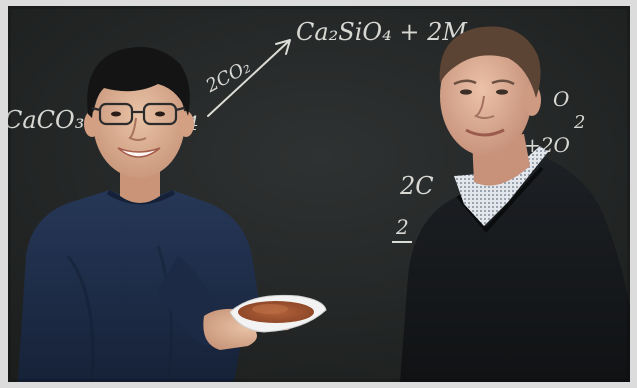 Image resolution: width=637 pixels, height=388 pixels. What do you see at coordinates (46, 120) in the screenshot?
I see `chalk-label-left: CaCO₃` at bounding box center [46, 120].